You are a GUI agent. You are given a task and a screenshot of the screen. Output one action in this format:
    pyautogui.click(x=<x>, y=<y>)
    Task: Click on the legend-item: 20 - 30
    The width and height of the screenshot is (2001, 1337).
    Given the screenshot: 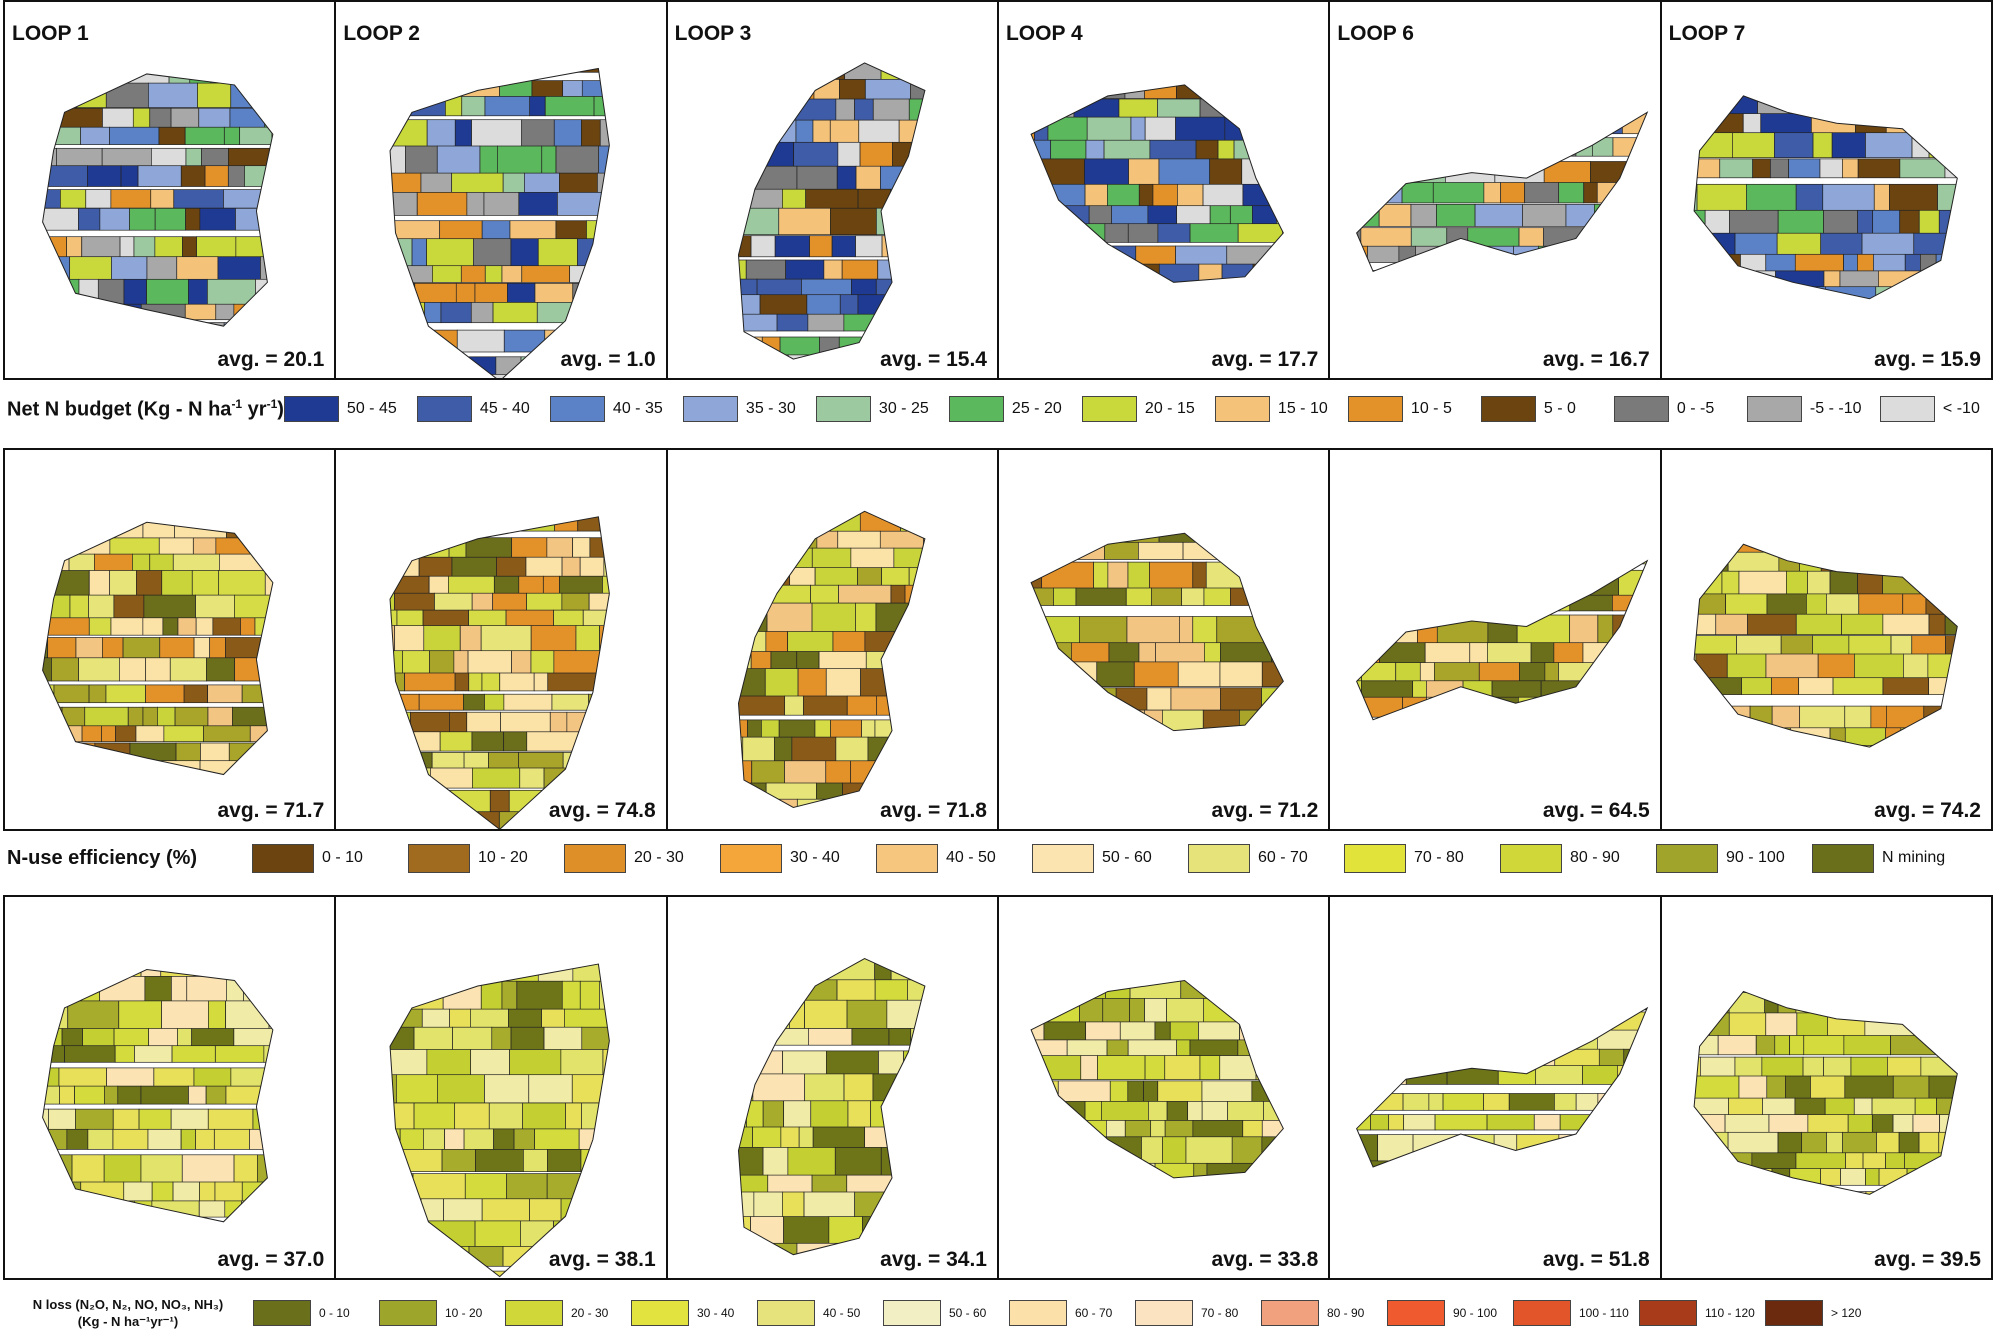 What is the action you would take?
    pyautogui.click(x=638, y=858)
    